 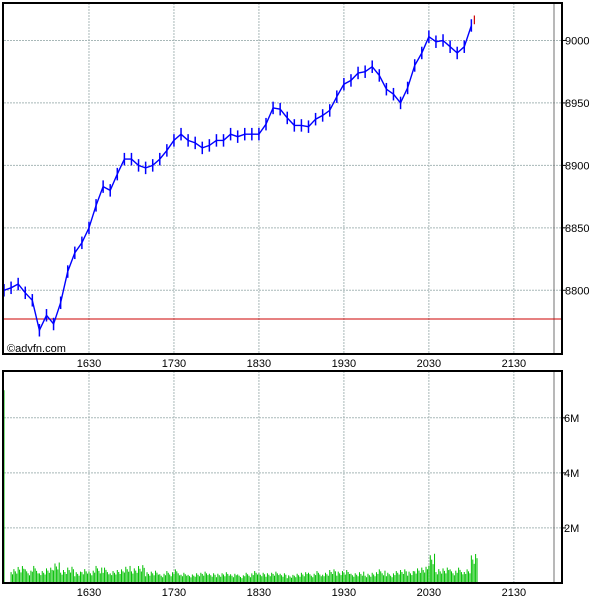 What do you see at coordinates (571, 474) in the screenshot?
I see `y-tick-label: 4M` at bounding box center [571, 474].